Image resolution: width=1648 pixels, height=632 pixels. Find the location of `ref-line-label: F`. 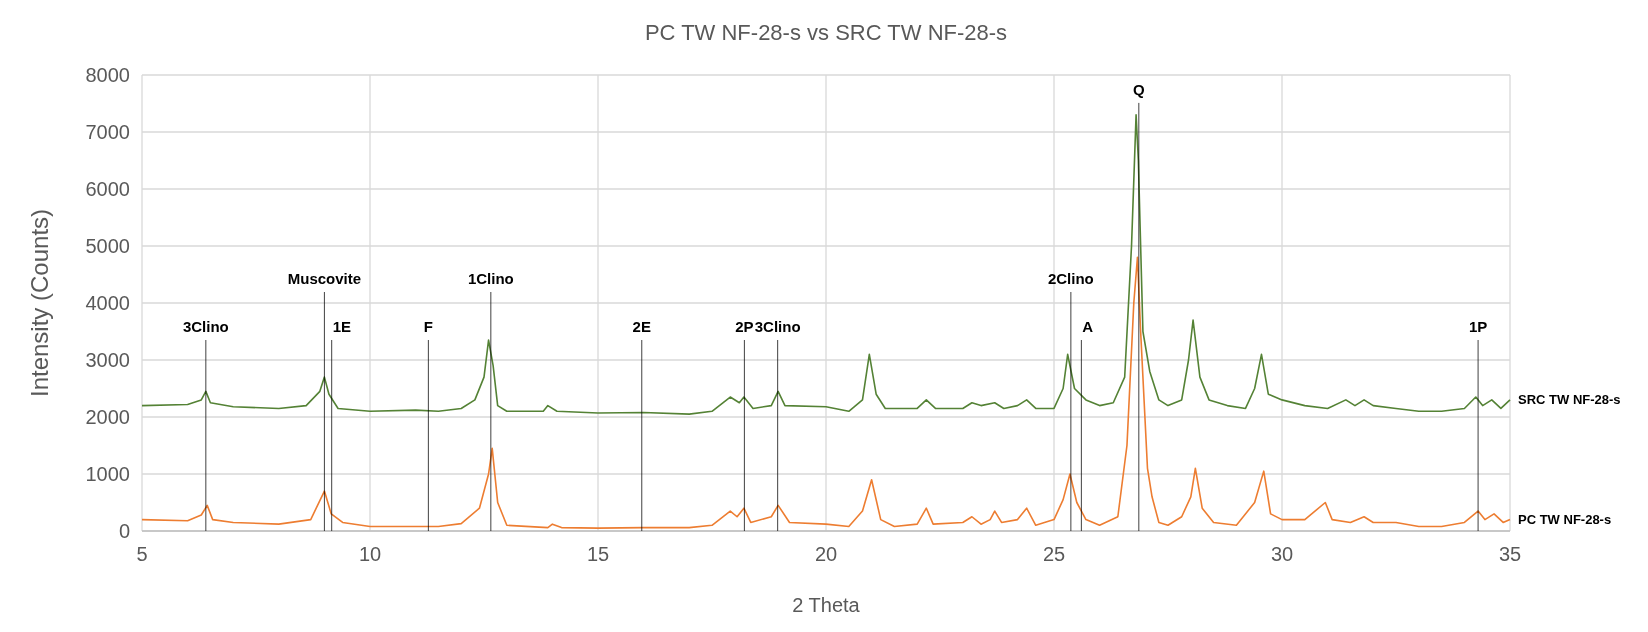

ref-line-label: F is located at coordinates (428, 326).